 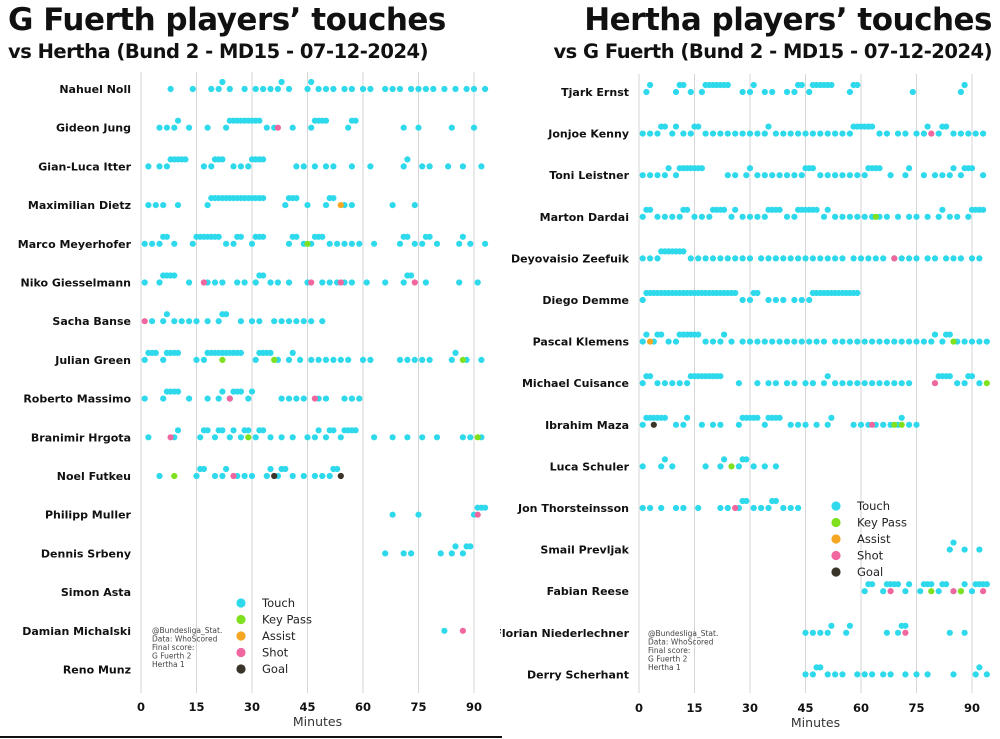 What do you see at coordinates (750, 708) in the screenshot?
I see `x-tick-label: 30` at bounding box center [750, 708].